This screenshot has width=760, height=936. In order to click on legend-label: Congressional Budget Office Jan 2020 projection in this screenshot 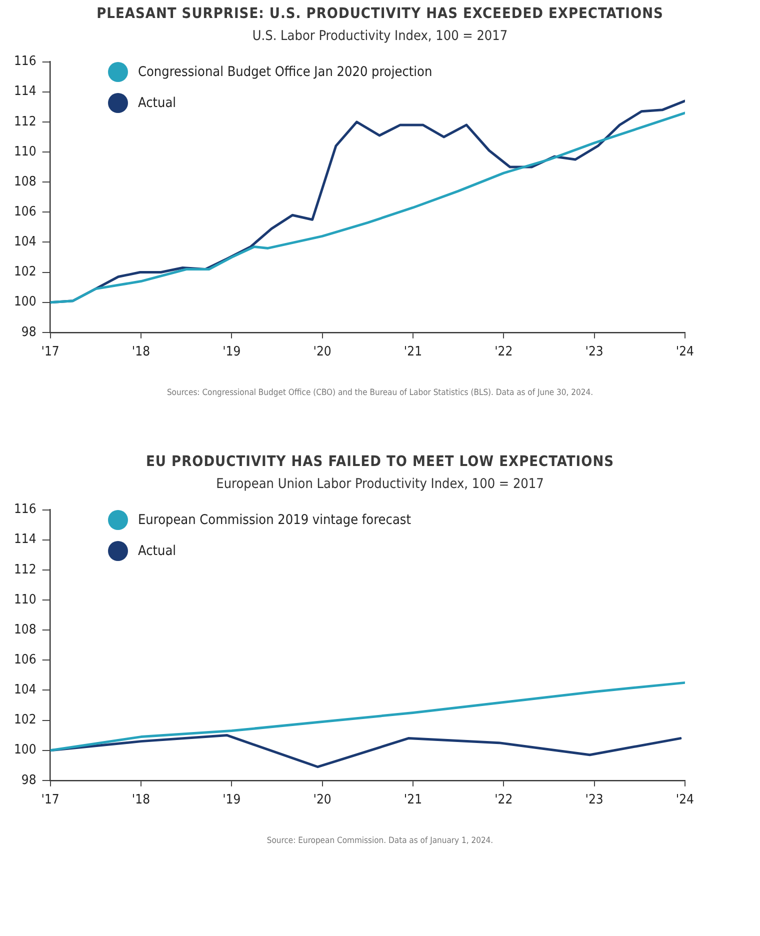, I will do `click(285, 72)`.